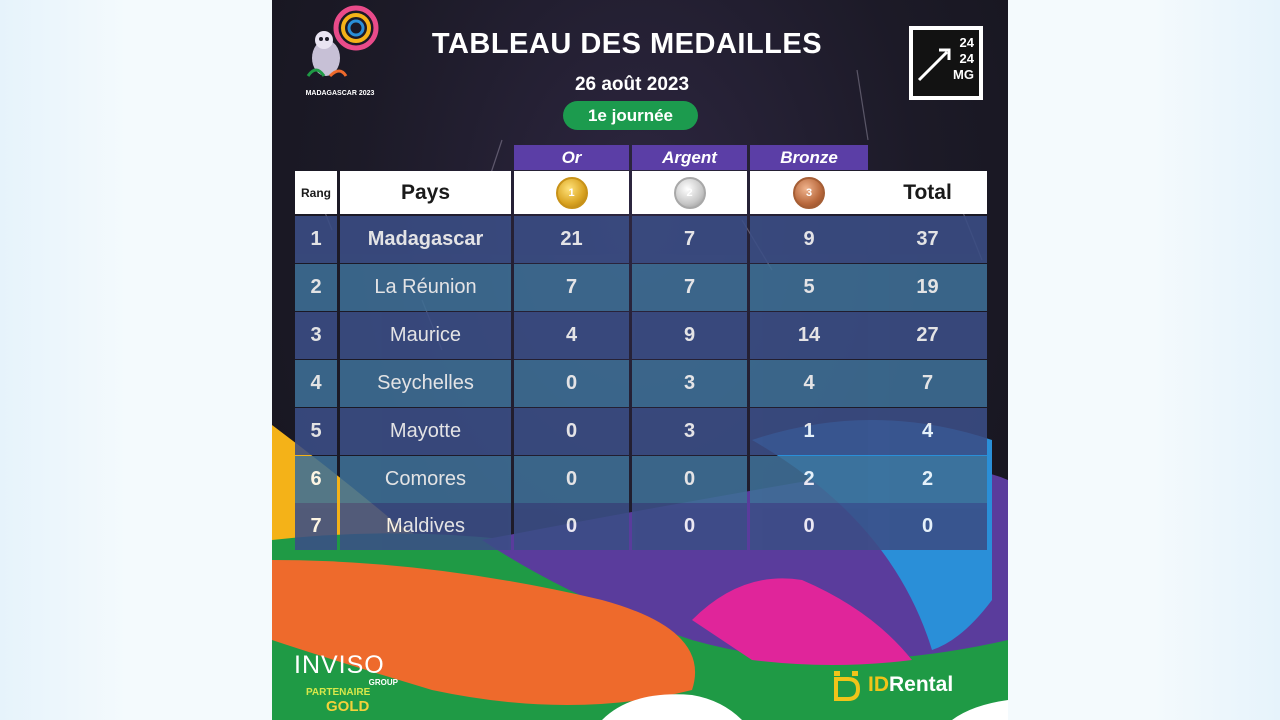  Describe the element at coordinates (809, 239) in the screenshot. I see `cell-bronze: 9` at that location.